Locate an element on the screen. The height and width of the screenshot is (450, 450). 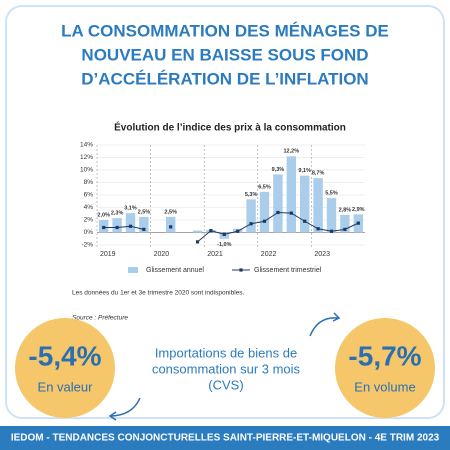
imports-text: (CVS) is located at coordinates (225, 384).